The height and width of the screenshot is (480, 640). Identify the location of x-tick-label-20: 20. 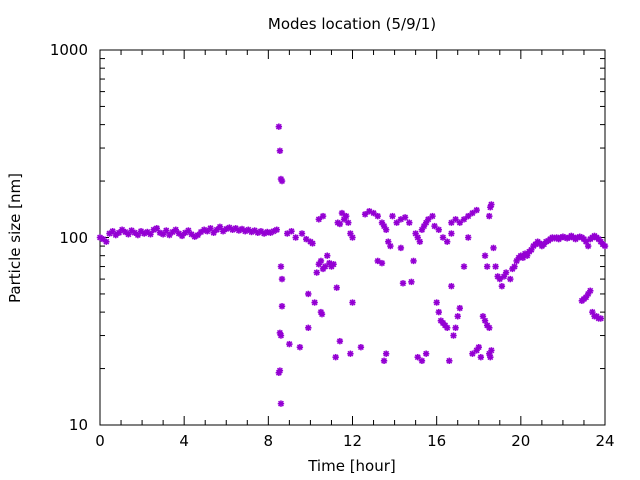
(520, 441).